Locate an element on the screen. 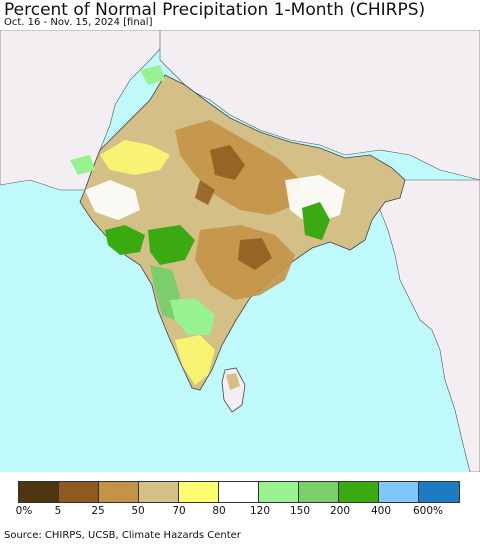 The width and height of the screenshot is (480, 546). legend-label: 600% is located at coordinates (428, 511).